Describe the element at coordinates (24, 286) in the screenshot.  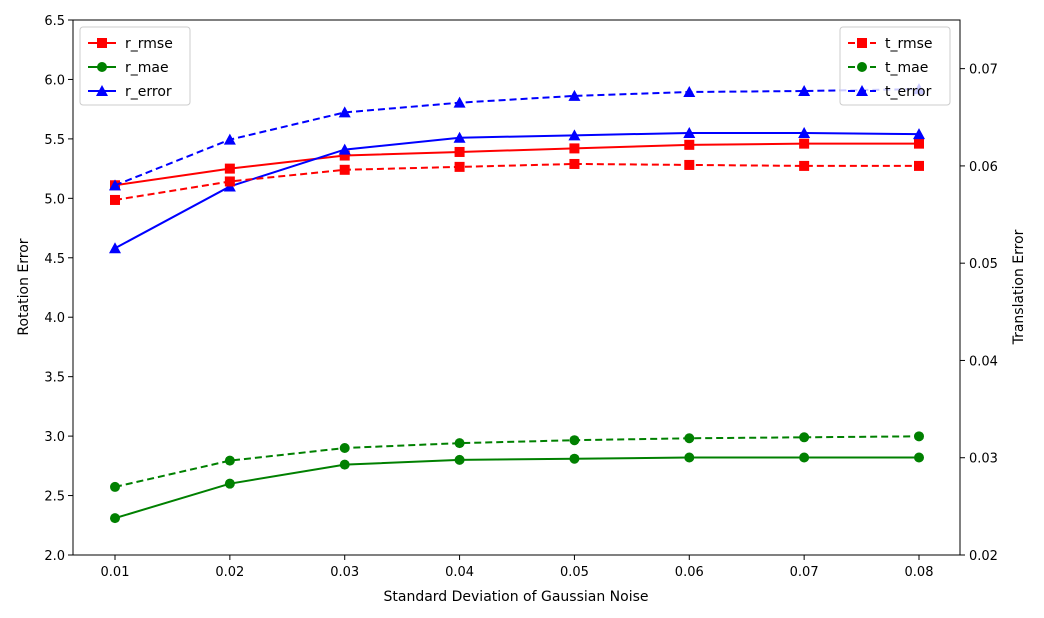
I see `left-y-axis-label: Rotation Error` at that location.